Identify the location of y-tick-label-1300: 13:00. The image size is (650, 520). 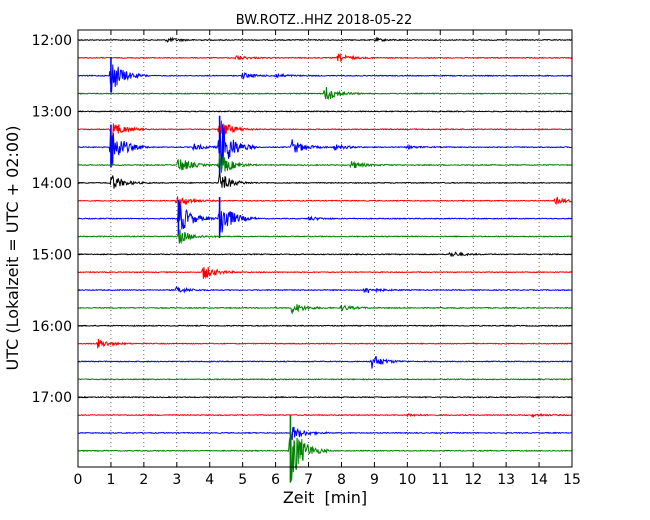
(52, 112).